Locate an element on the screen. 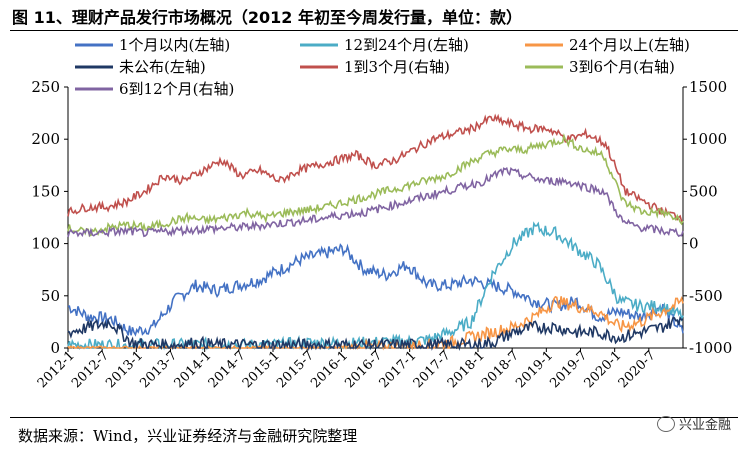 The image size is (749, 456). watermark: 兴业金融 is located at coordinates (693, 423).